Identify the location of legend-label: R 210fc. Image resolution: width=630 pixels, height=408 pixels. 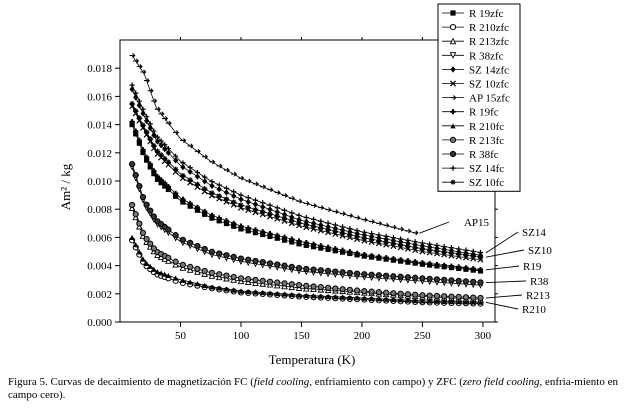
(486, 127).